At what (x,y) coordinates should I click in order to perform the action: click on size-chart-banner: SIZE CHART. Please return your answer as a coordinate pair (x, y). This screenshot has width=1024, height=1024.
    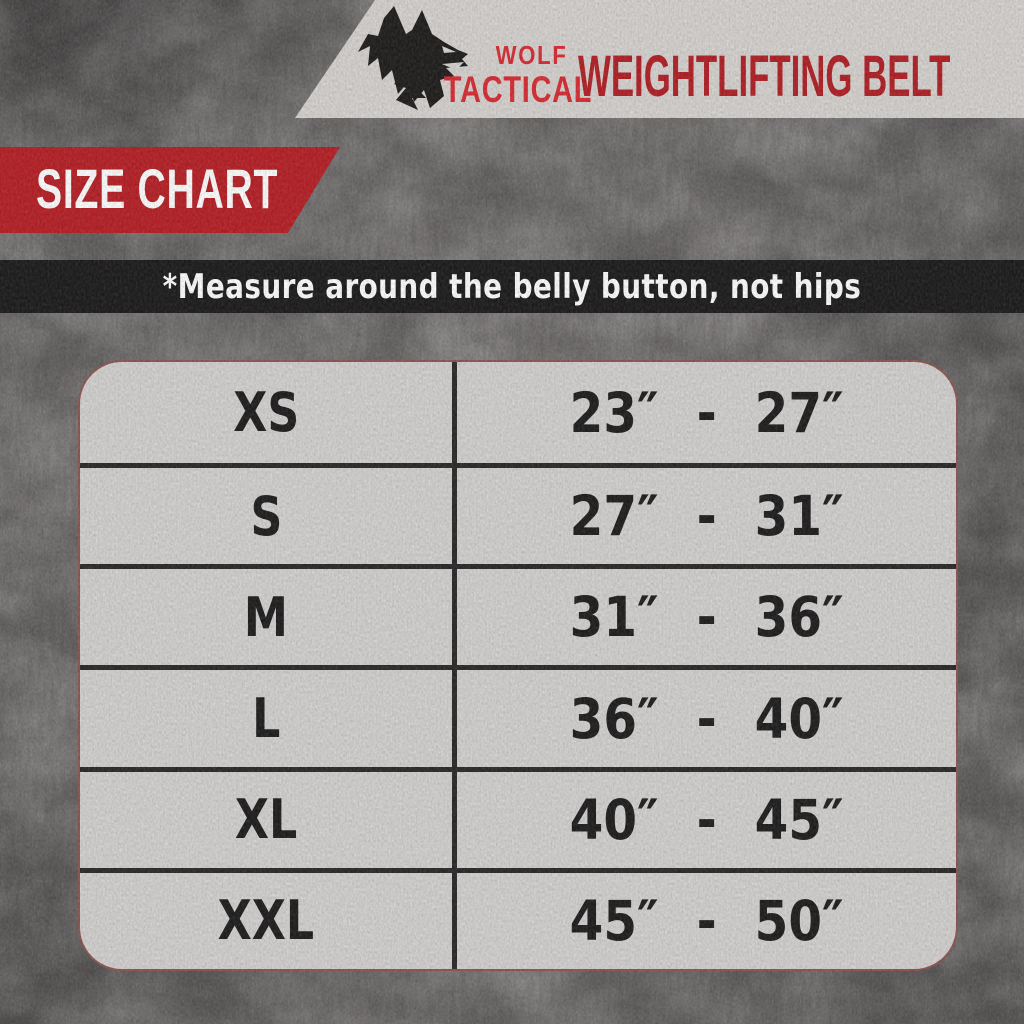
    Looking at the image, I should click on (170, 190).